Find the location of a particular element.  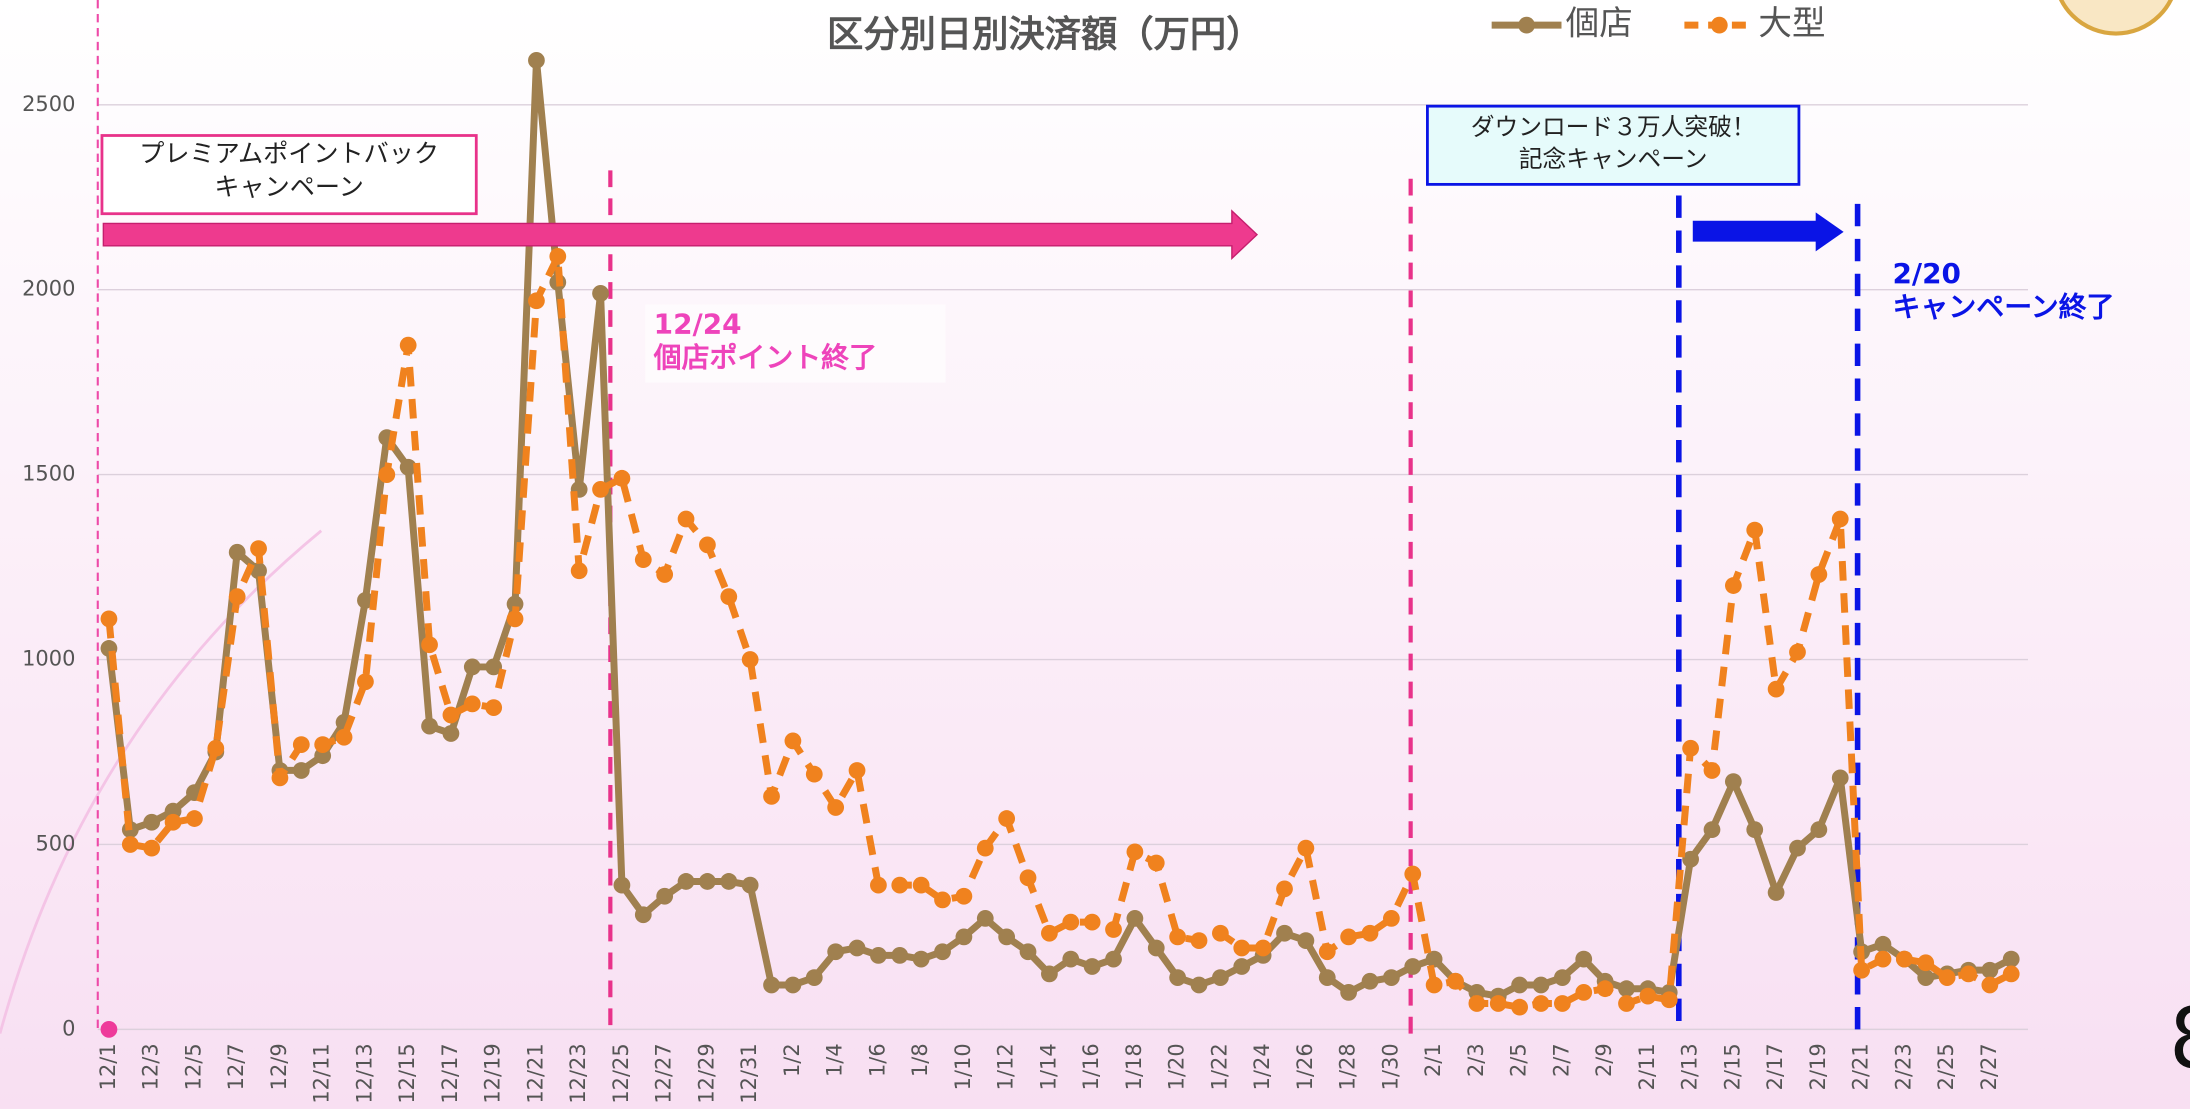

annotation: キャンペーン終了 is located at coordinates (2004, 307).